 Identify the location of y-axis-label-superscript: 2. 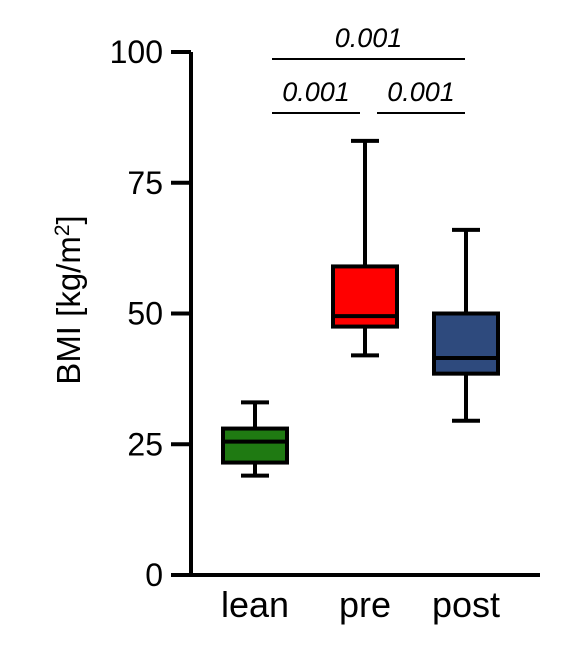
(62, 230).